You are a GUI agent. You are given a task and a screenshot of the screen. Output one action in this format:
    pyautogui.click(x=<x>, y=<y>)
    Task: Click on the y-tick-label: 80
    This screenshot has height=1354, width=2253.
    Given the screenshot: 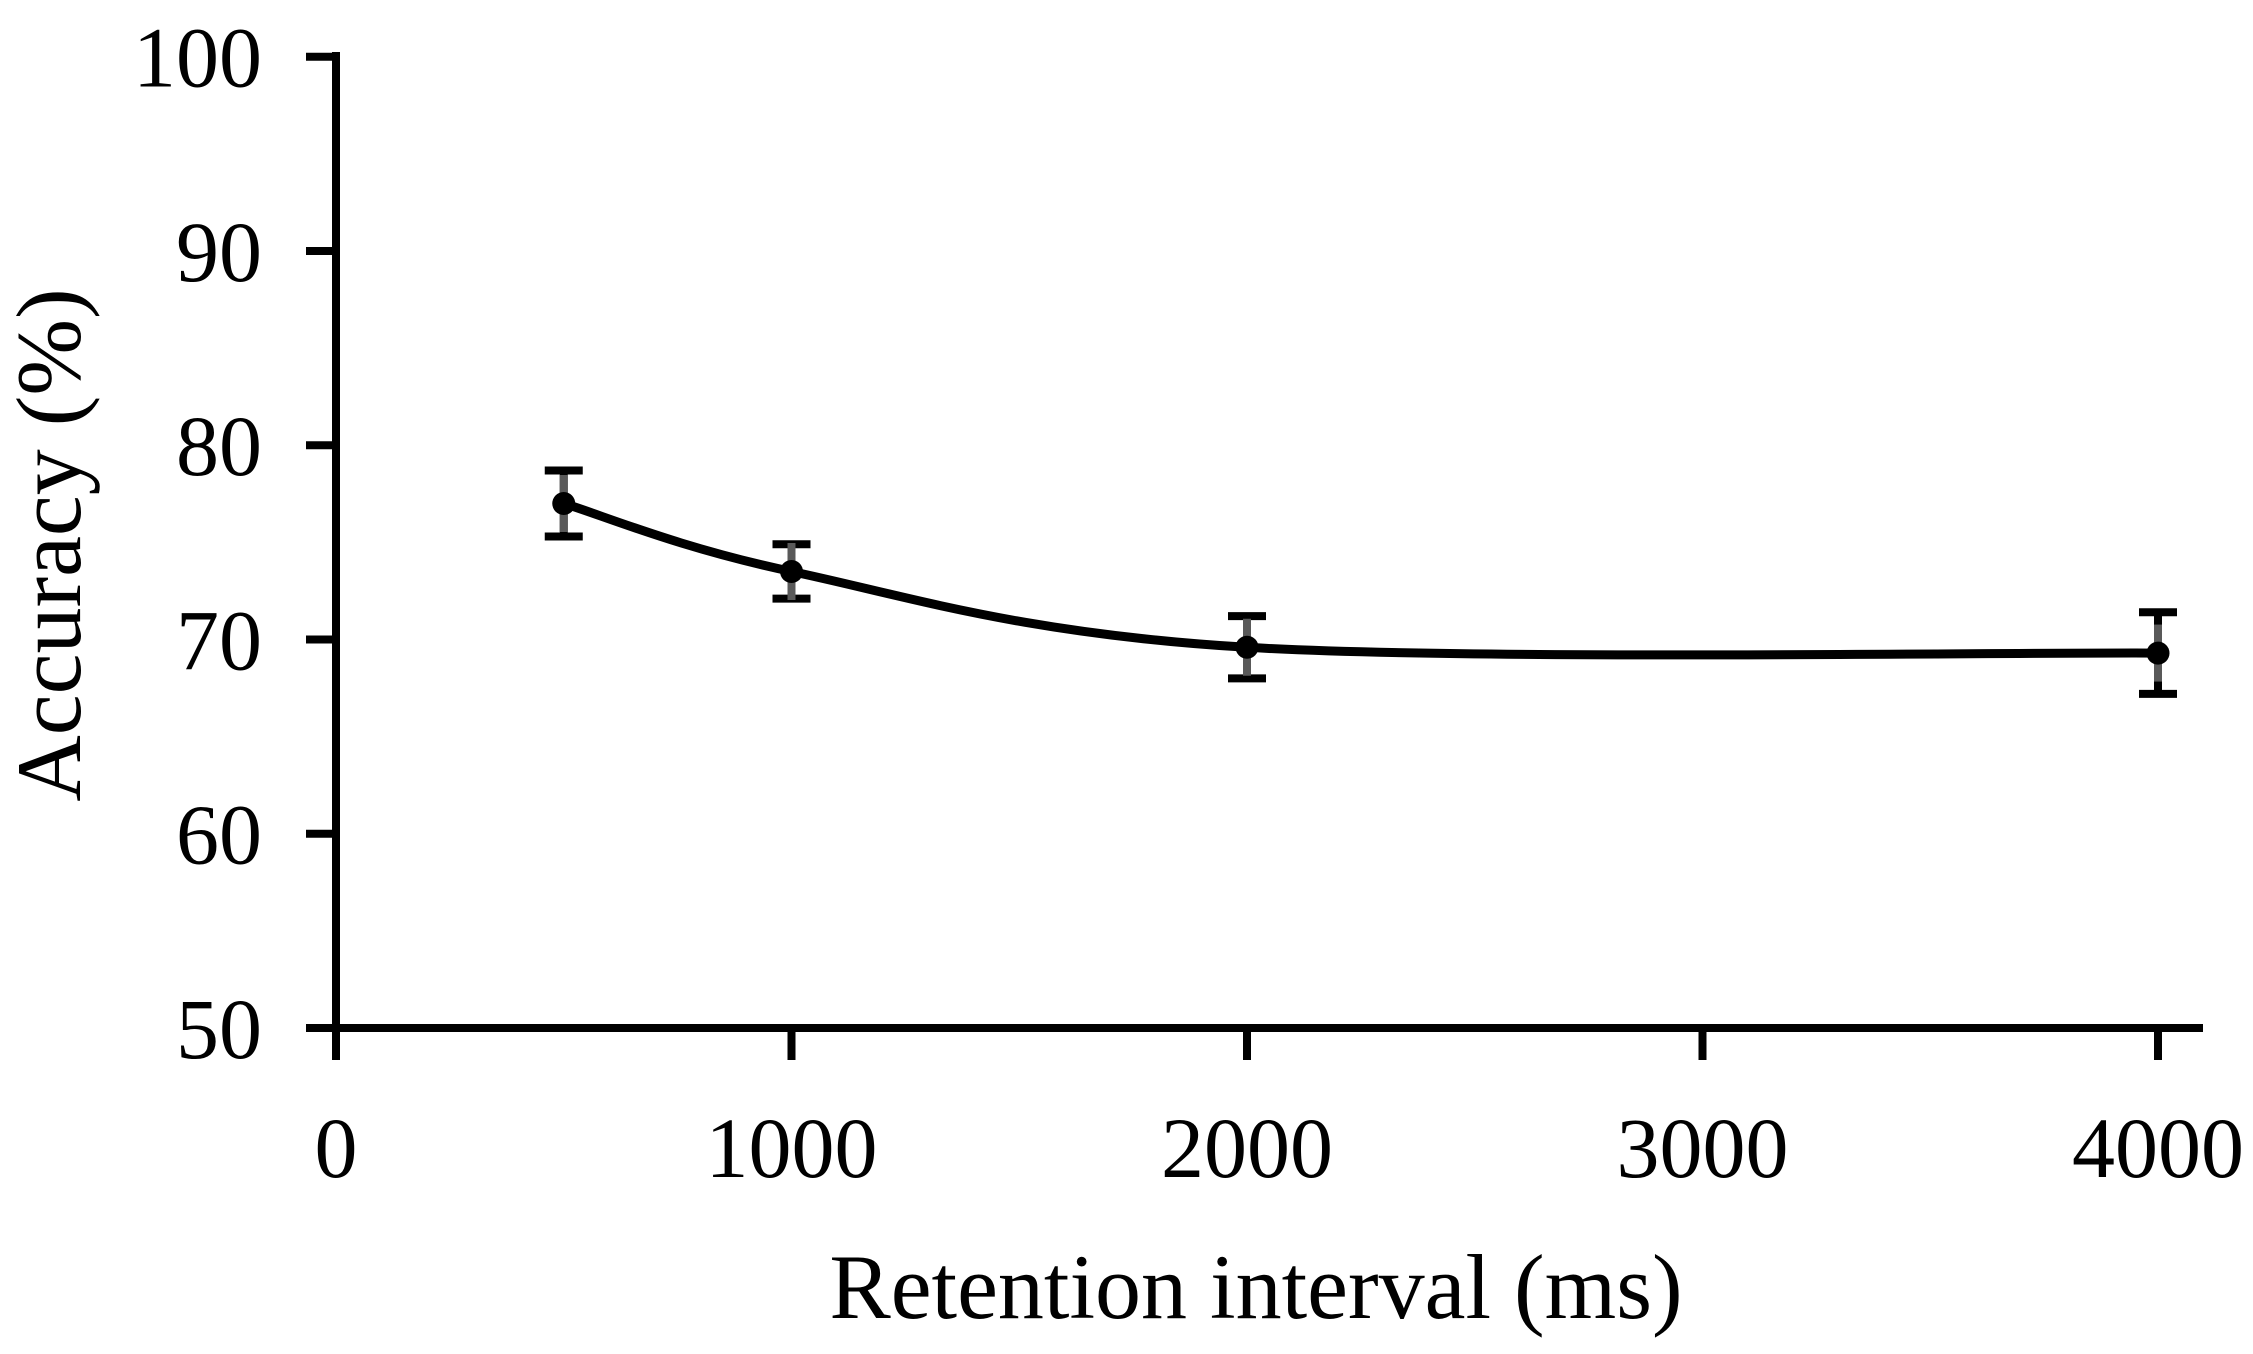 What is the action you would take?
    pyautogui.click(x=219, y=446)
    